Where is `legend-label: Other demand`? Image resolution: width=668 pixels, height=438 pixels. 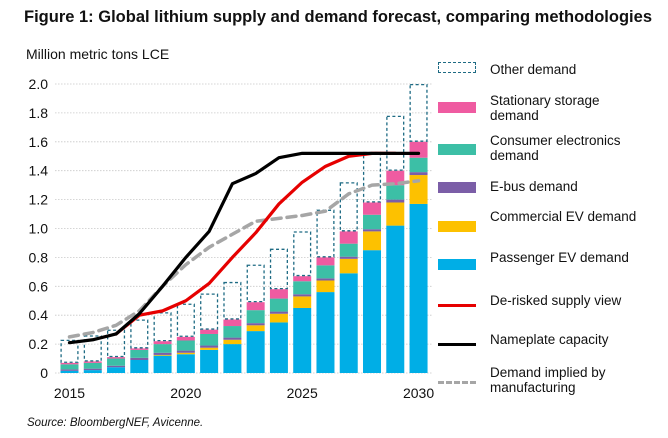 legend-label: Other demand is located at coordinates (533, 69).